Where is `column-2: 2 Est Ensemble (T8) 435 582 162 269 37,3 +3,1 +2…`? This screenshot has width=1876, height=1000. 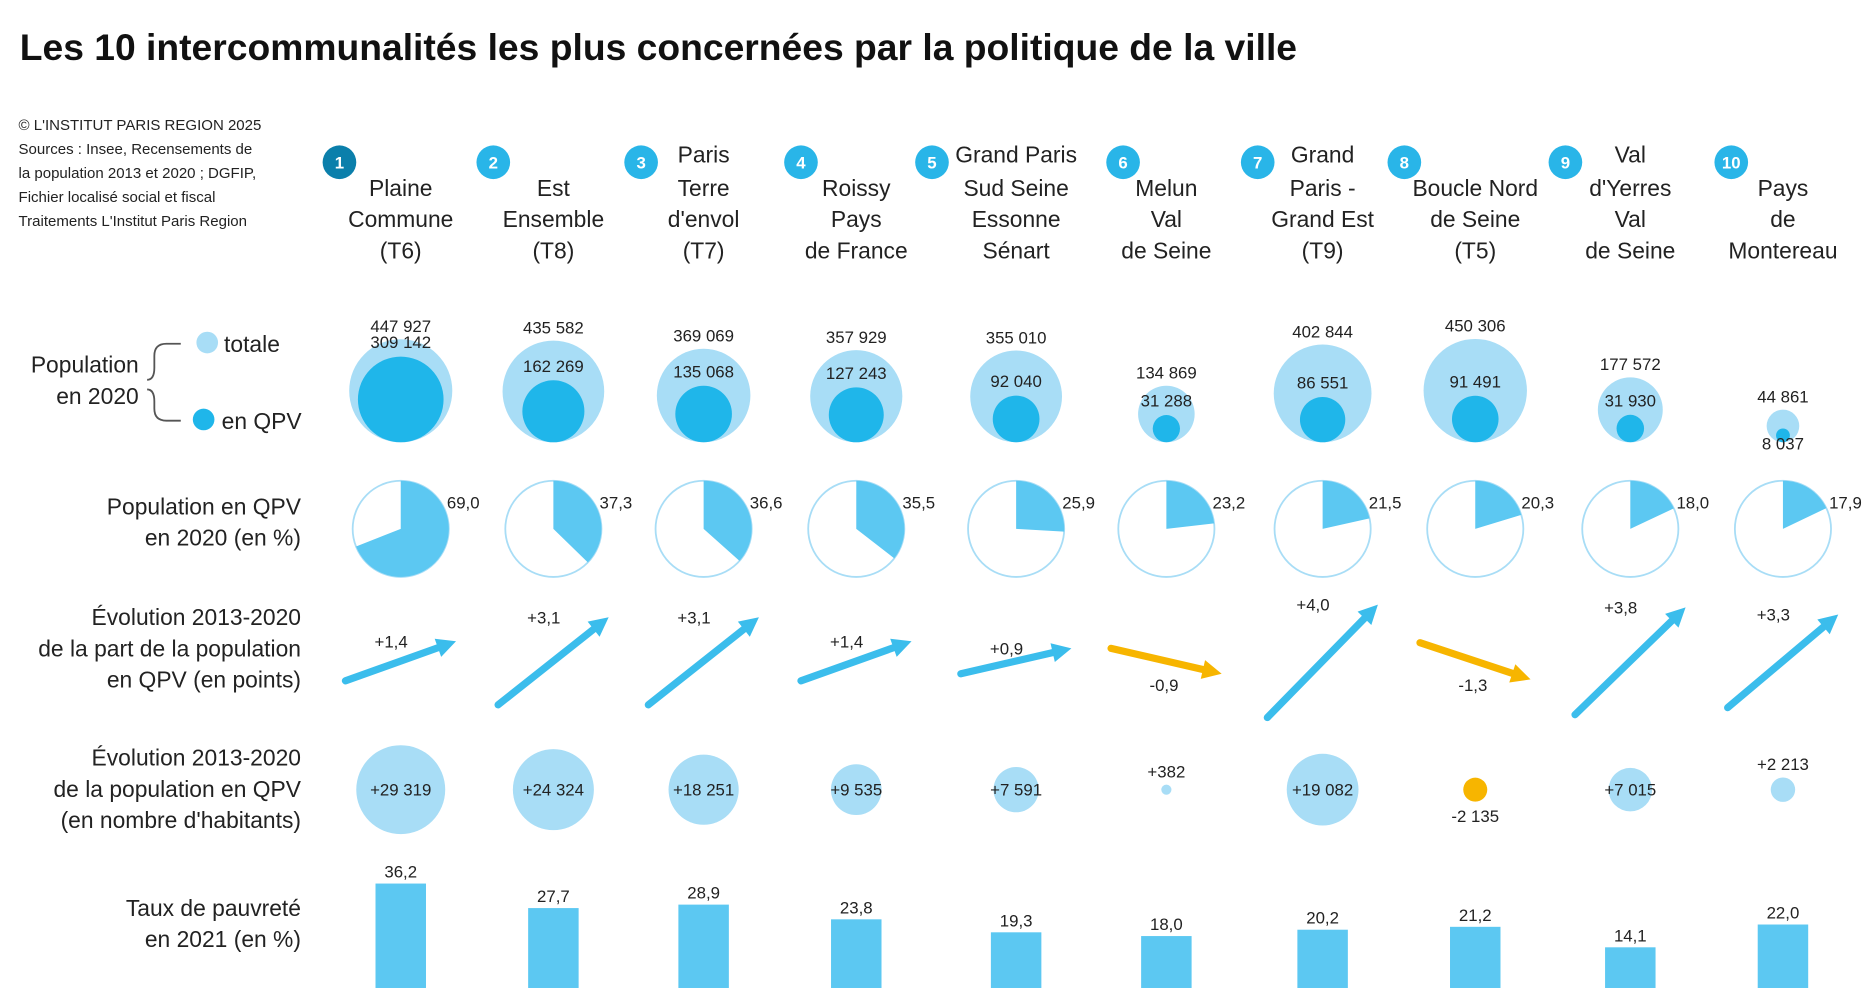 column-2: 2 Est Ensemble (T8) 435 582 162 269 37,3 +3,1 +2… is located at coordinates (554, 566).